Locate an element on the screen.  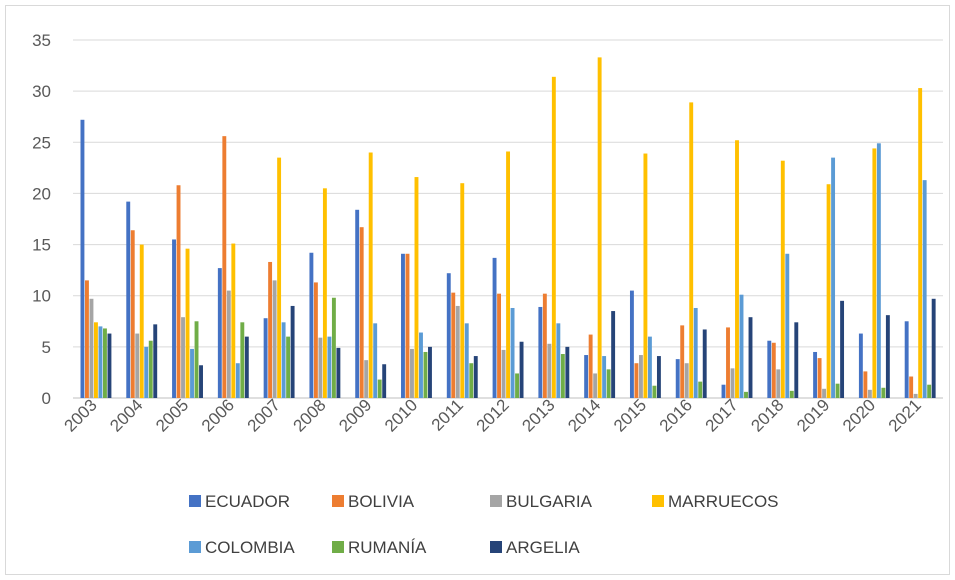
bar-argelia-2019 is located at coordinates (842, 349).